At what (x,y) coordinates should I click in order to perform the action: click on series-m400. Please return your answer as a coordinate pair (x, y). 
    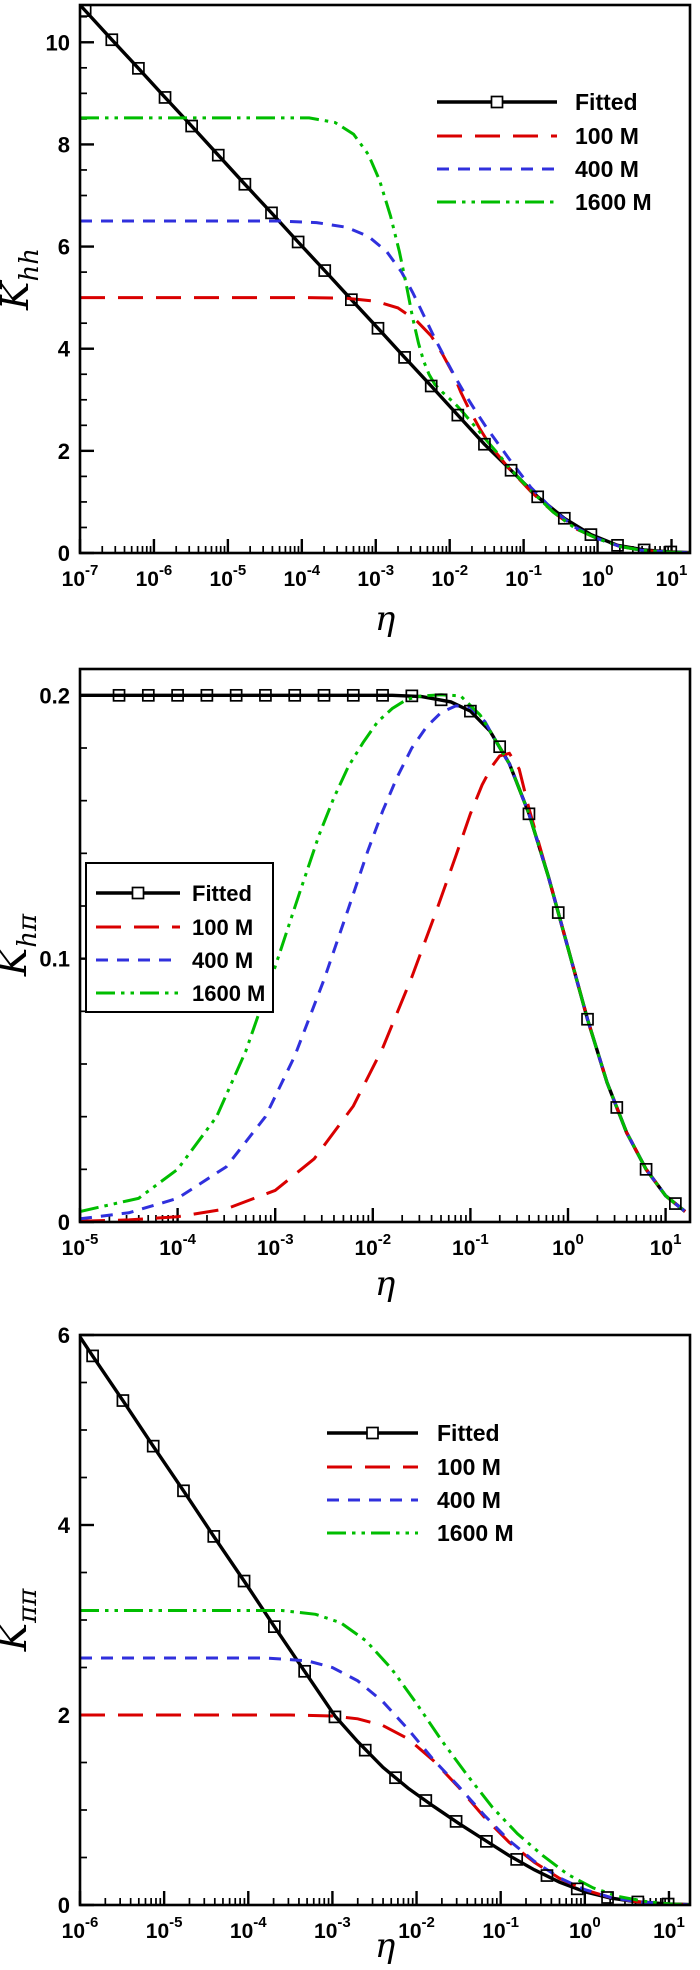
    Looking at the image, I should click on (385, 386).